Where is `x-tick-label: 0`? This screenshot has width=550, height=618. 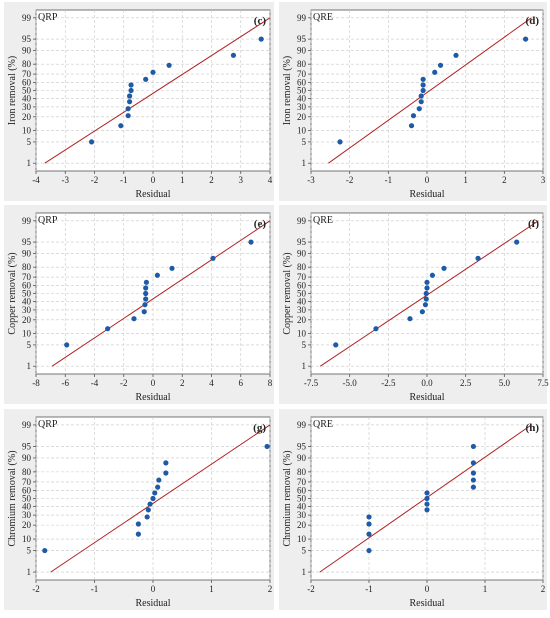 x-tick-label: 0 is located at coordinates (153, 180).